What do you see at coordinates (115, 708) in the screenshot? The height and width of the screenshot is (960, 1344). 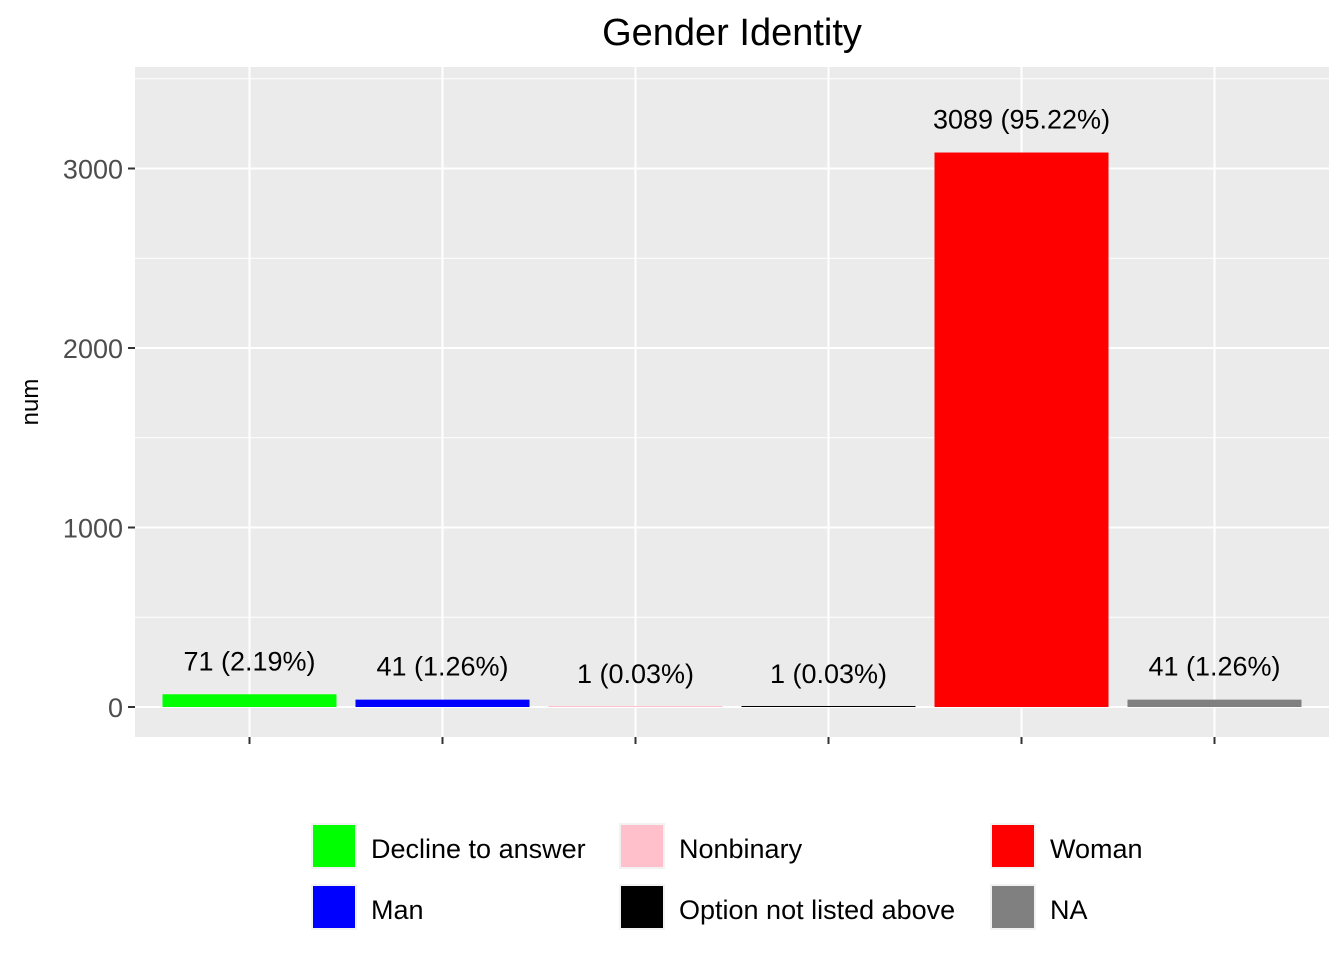 I see `y-tick-label: 0` at bounding box center [115, 708].